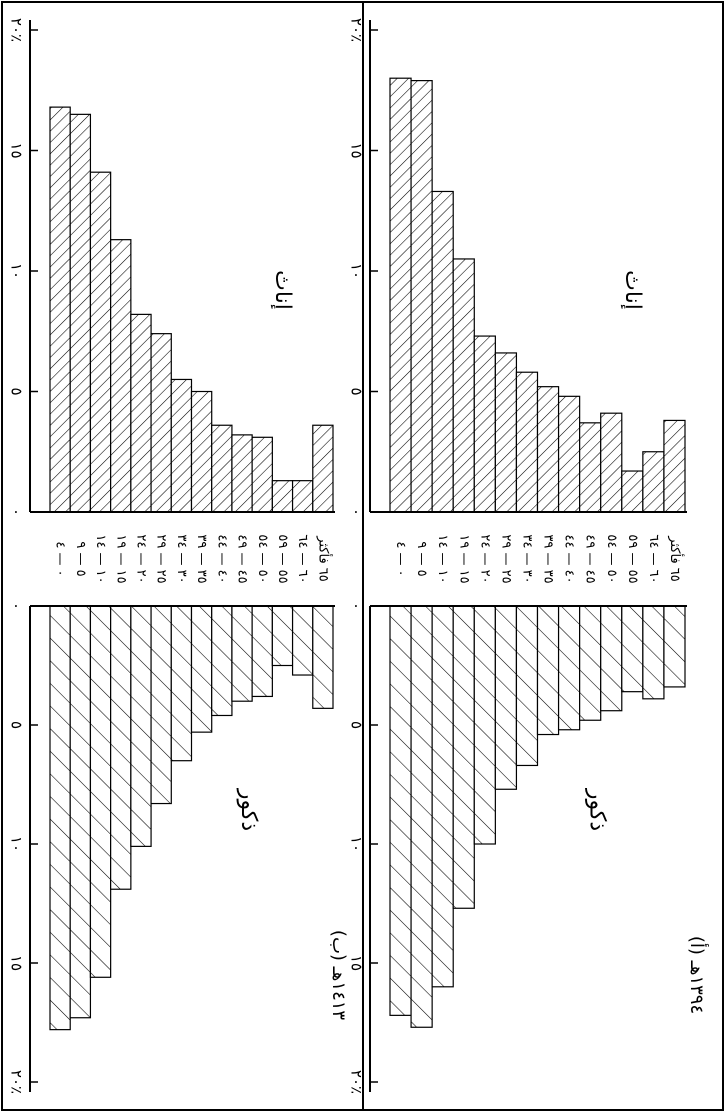 The image size is (725, 1112). Describe the element at coordinates (697, 975) in the screenshot. I see `panel-year-label: (أ) ١٣٩٤هـ` at that location.